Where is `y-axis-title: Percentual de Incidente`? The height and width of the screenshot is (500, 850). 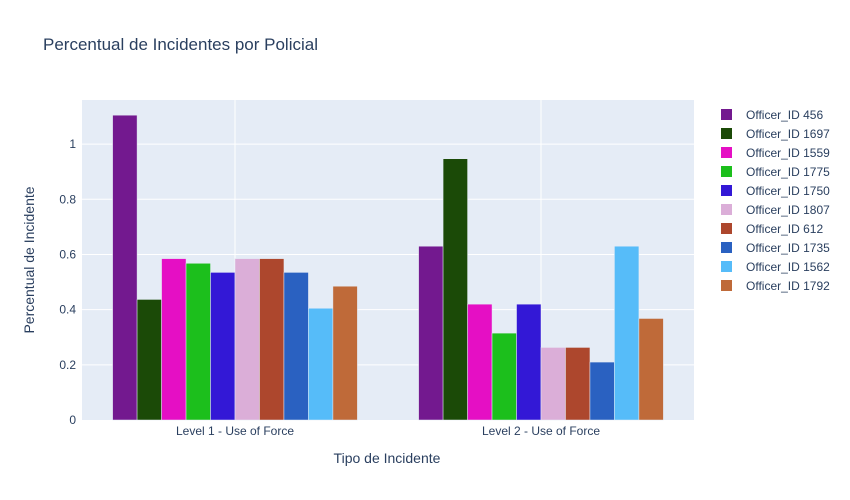 y-axis-title: Percentual de Incidente is located at coordinates (29, 259).